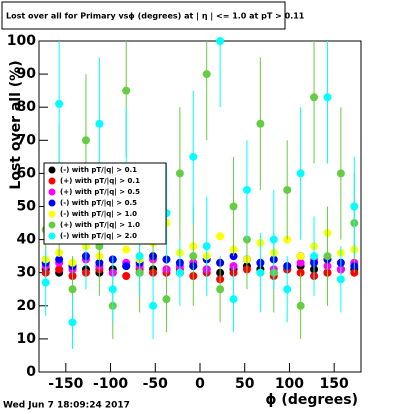 The width and height of the screenshot is (400, 414). What do you see at coordinates (27, 240) in the screenshot?
I see `y-tick-label: 40` at bounding box center [27, 240].